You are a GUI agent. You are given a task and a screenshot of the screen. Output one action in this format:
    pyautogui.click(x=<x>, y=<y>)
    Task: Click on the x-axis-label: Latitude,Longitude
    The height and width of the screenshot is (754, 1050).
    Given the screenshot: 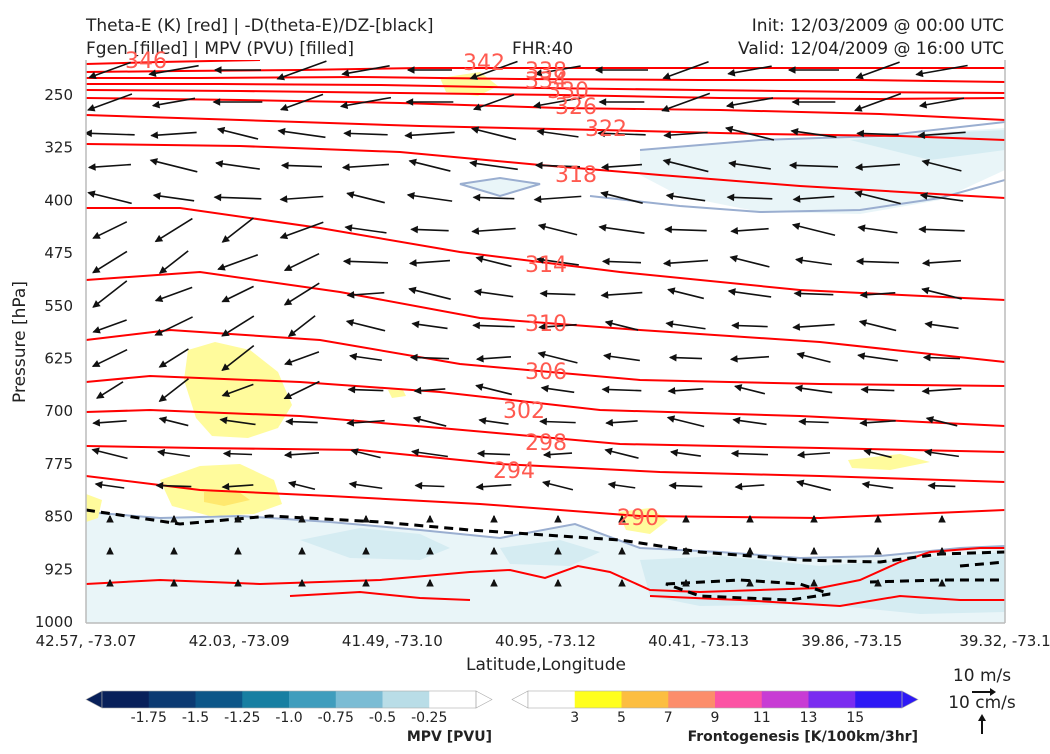 What is the action you would take?
    pyautogui.click(x=546, y=665)
    